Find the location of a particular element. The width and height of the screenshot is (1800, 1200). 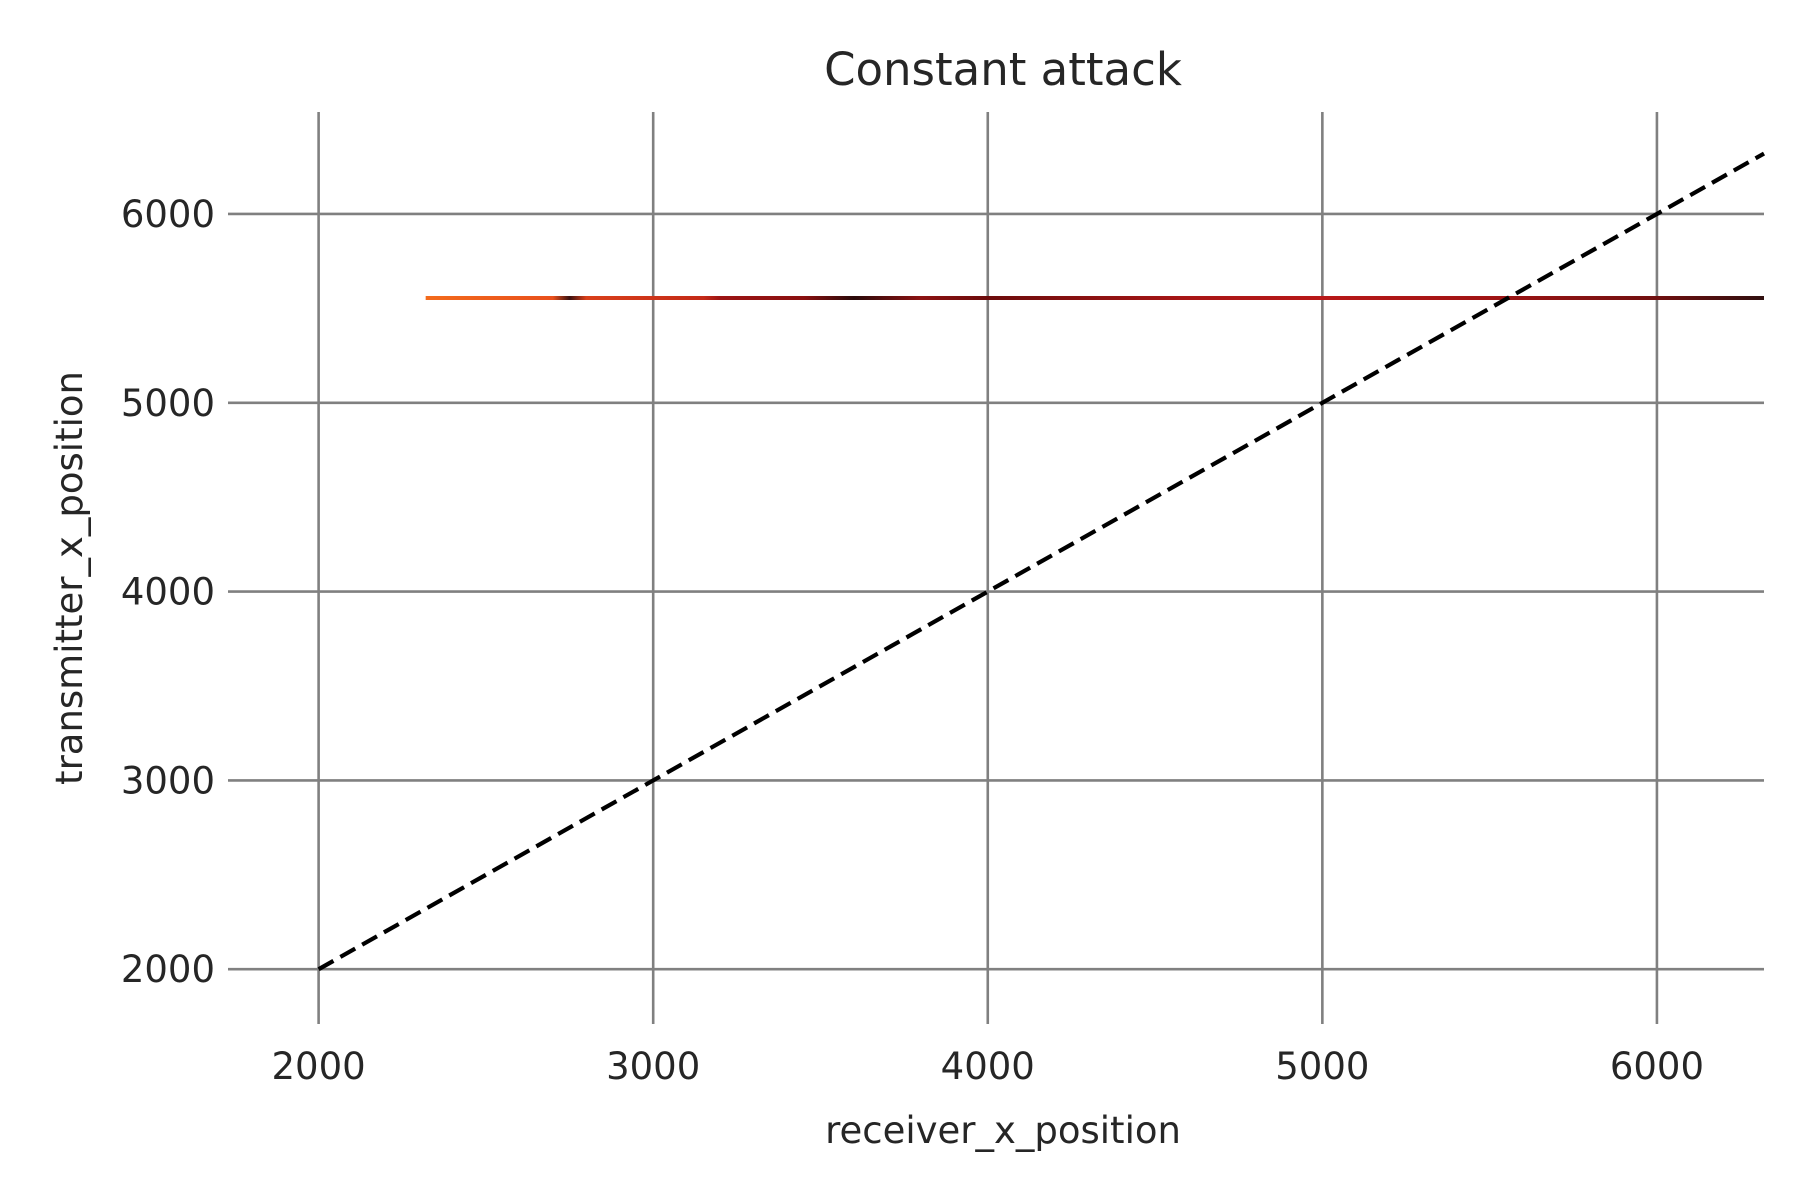

y-tick-label-6000: 6000 is located at coordinates (168, 214).